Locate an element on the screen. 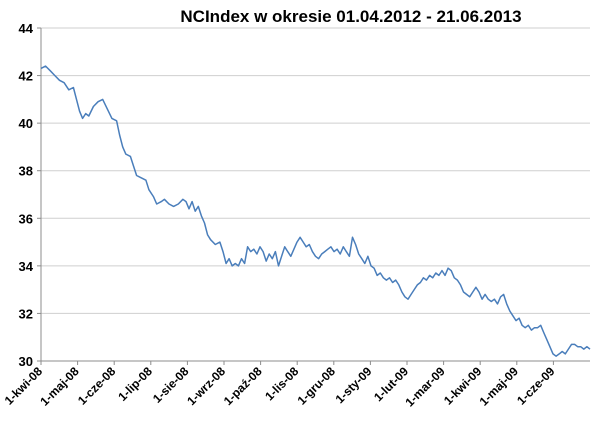  y-tick-label: 40 is located at coordinates (26, 123).